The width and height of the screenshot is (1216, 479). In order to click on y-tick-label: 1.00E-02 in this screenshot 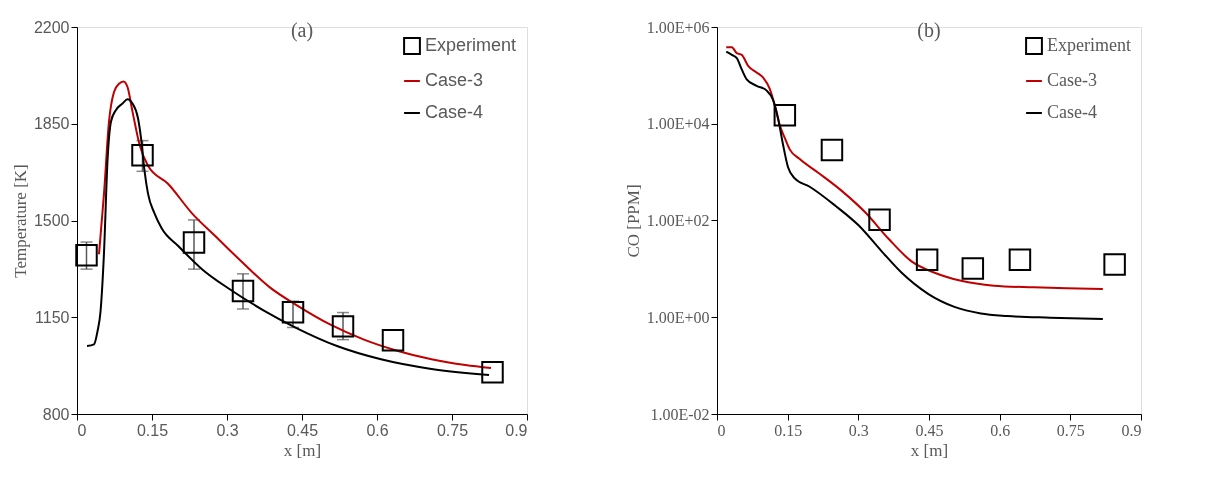, I will do `click(680, 414)`.